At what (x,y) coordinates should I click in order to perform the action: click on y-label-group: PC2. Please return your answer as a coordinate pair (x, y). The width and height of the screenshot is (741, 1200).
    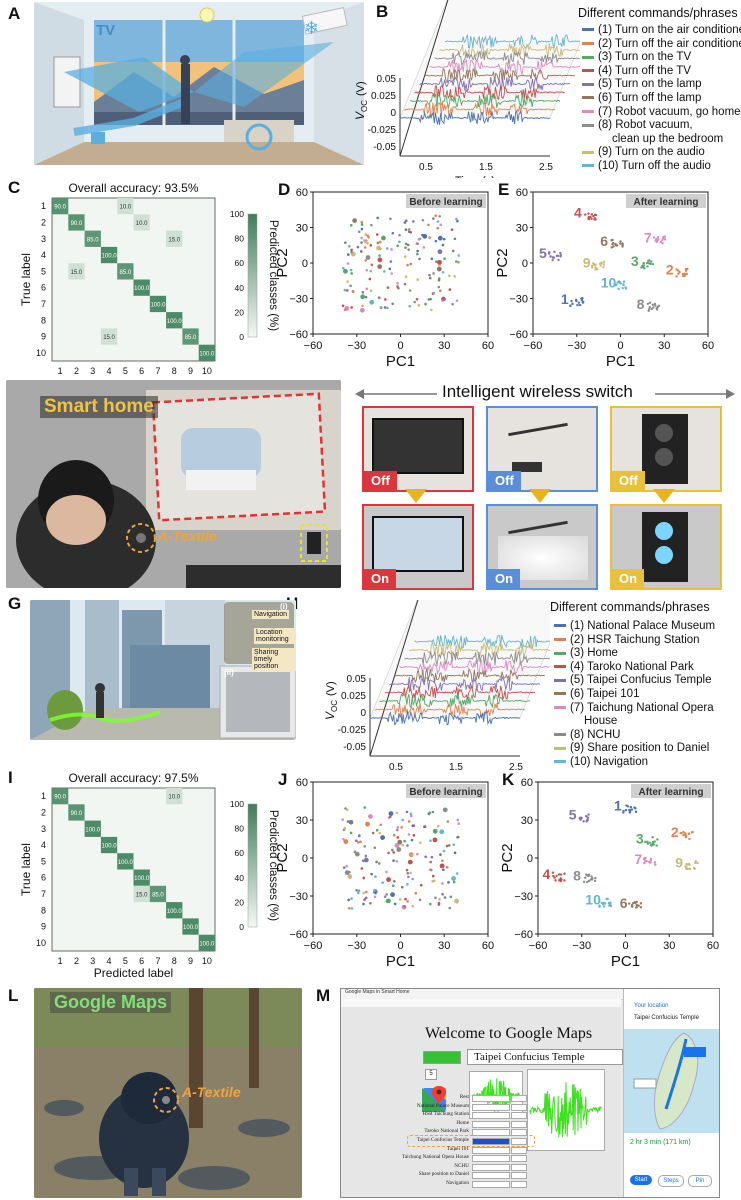
    Looking at the image, I should click on (283, 857).